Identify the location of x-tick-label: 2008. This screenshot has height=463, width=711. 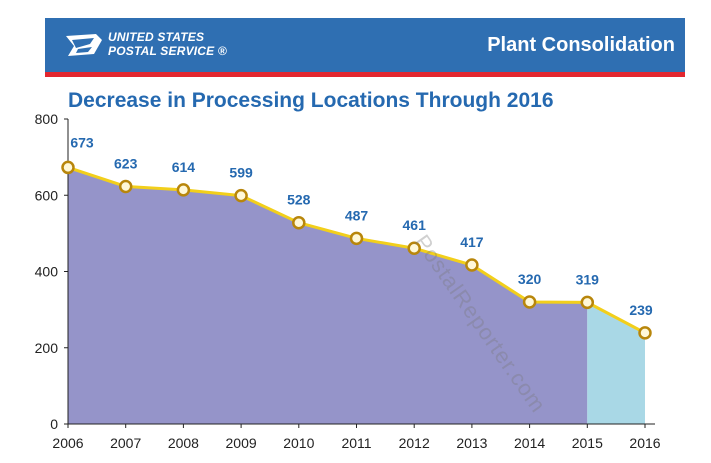
(183, 443).